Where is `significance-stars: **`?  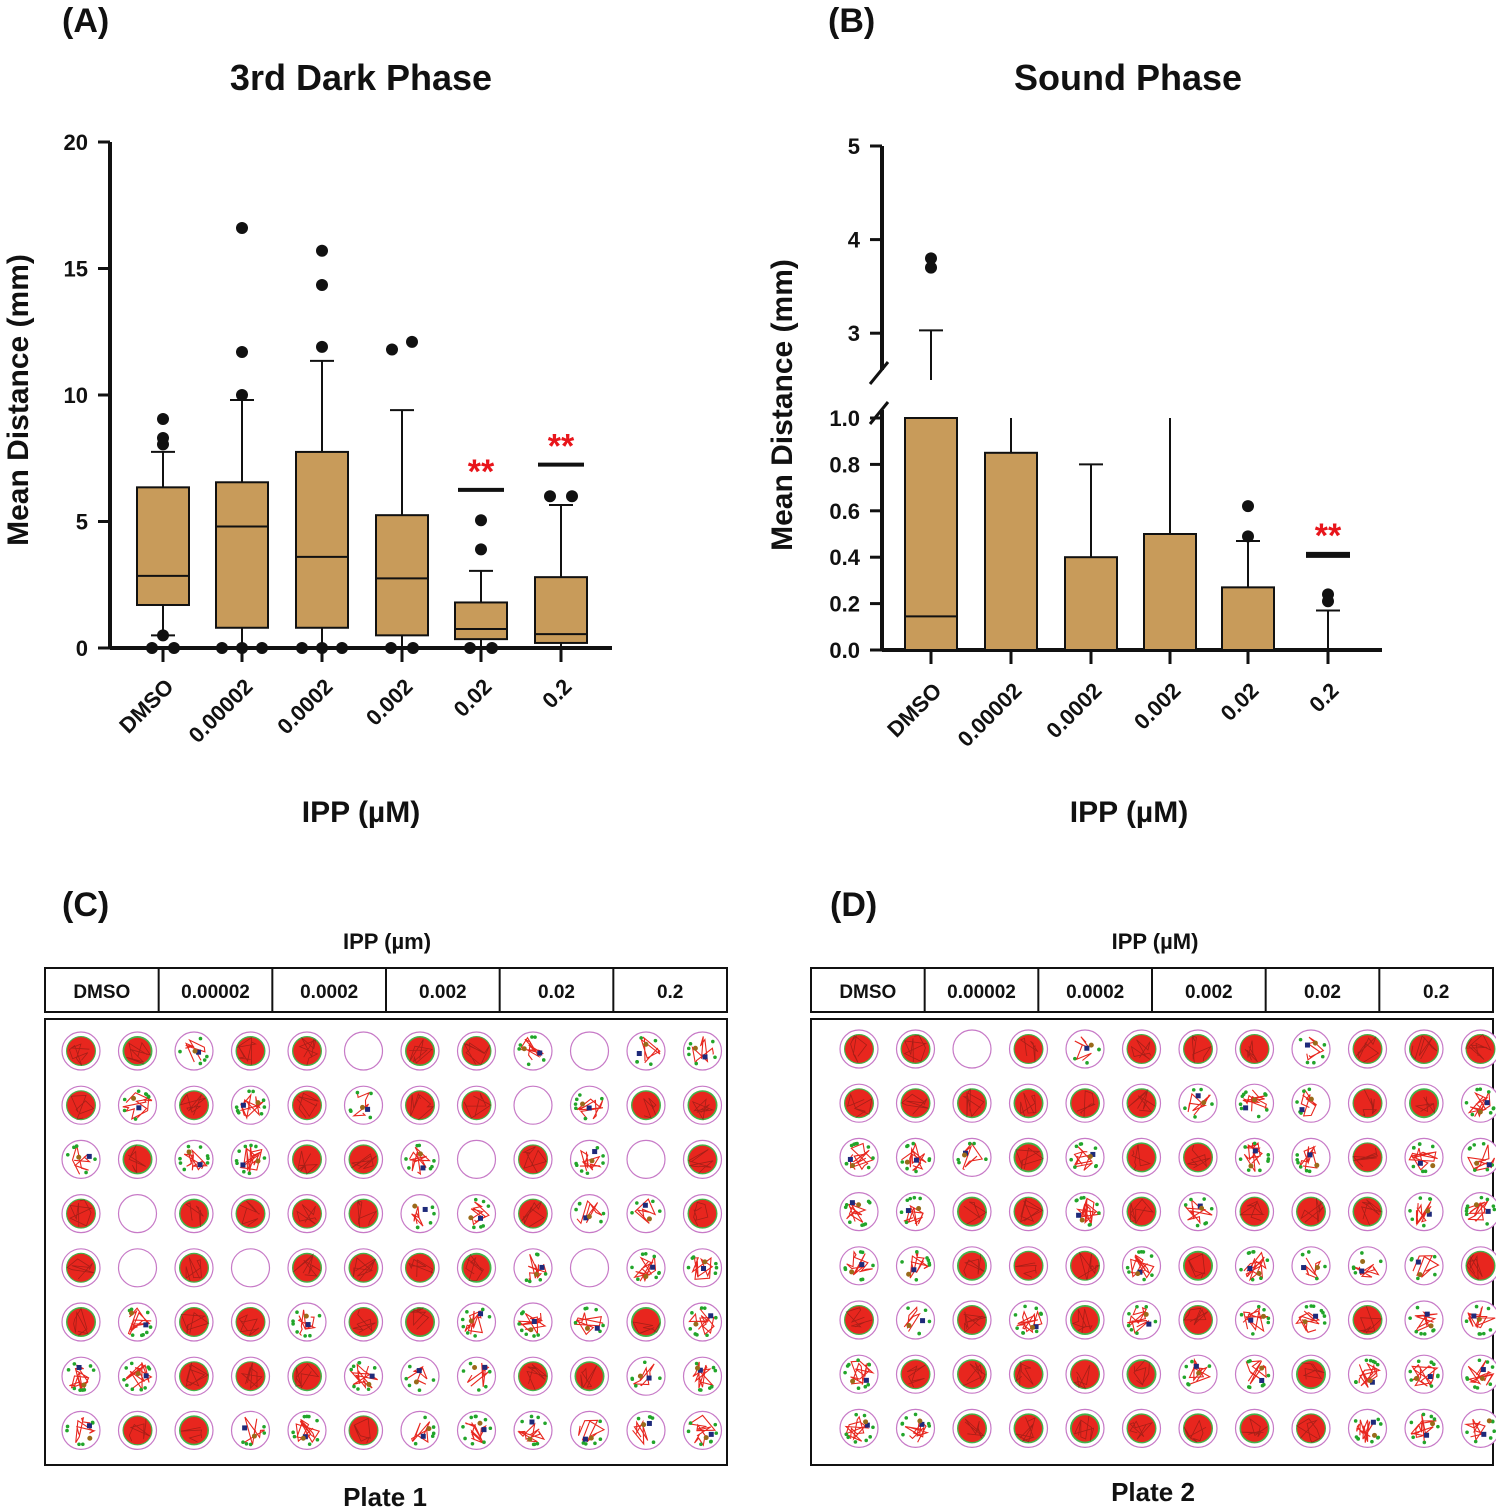 significance-stars: ** is located at coordinates (481, 472).